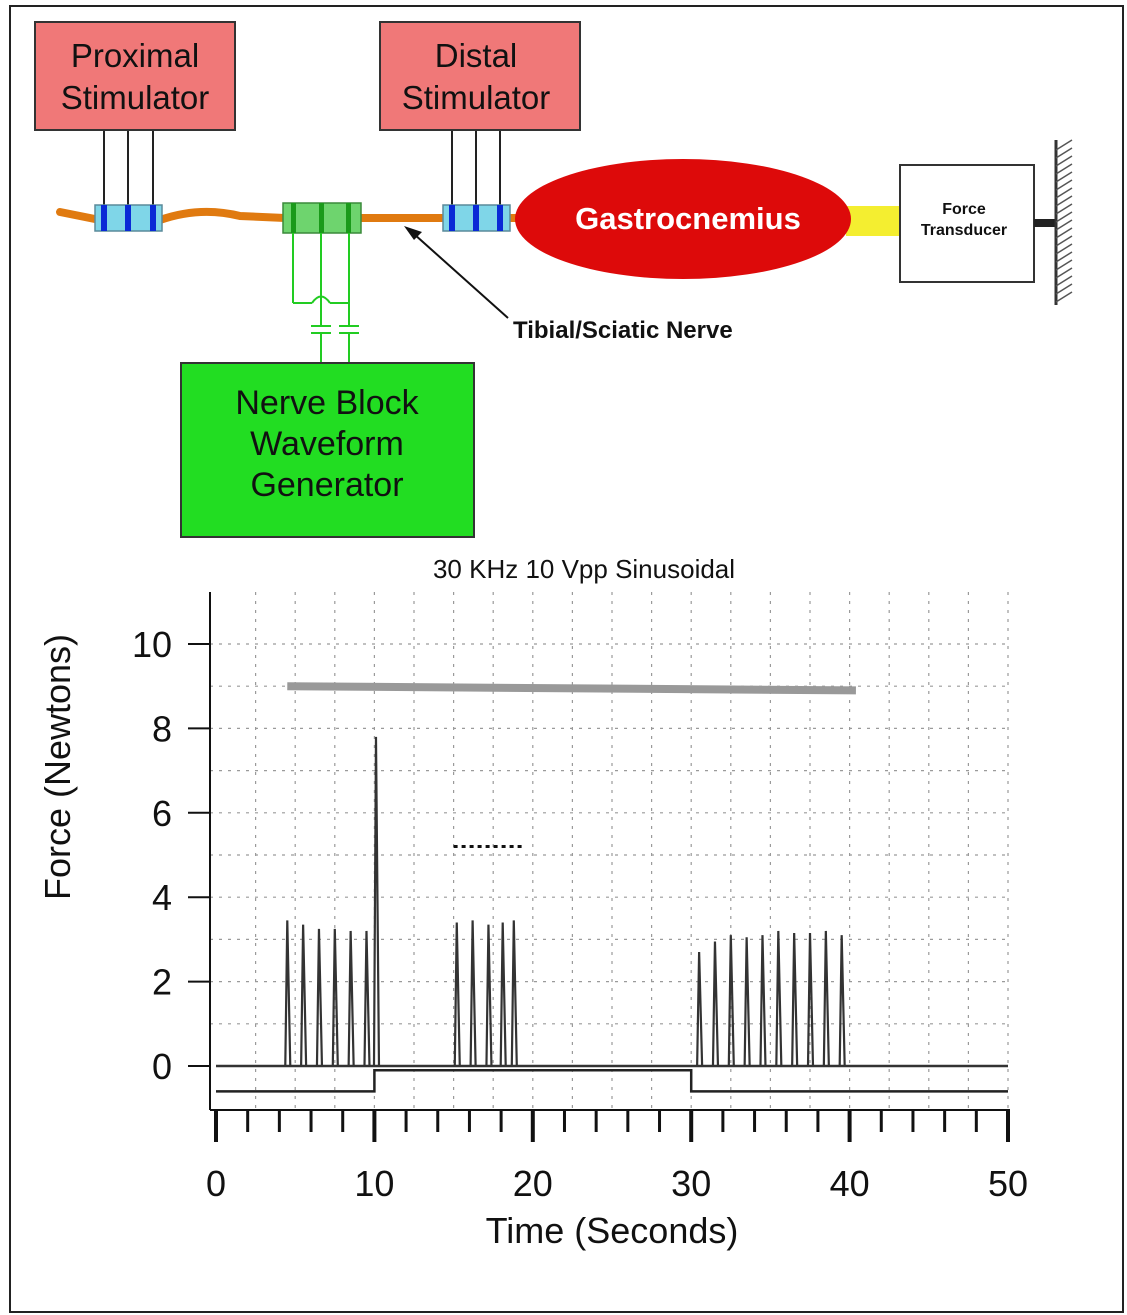 The width and height of the screenshot is (1127, 1315). What do you see at coordinates (162, 1066) in the screenshot?
I see `y-tick-label: 0` at bounding box center [162, 1066].